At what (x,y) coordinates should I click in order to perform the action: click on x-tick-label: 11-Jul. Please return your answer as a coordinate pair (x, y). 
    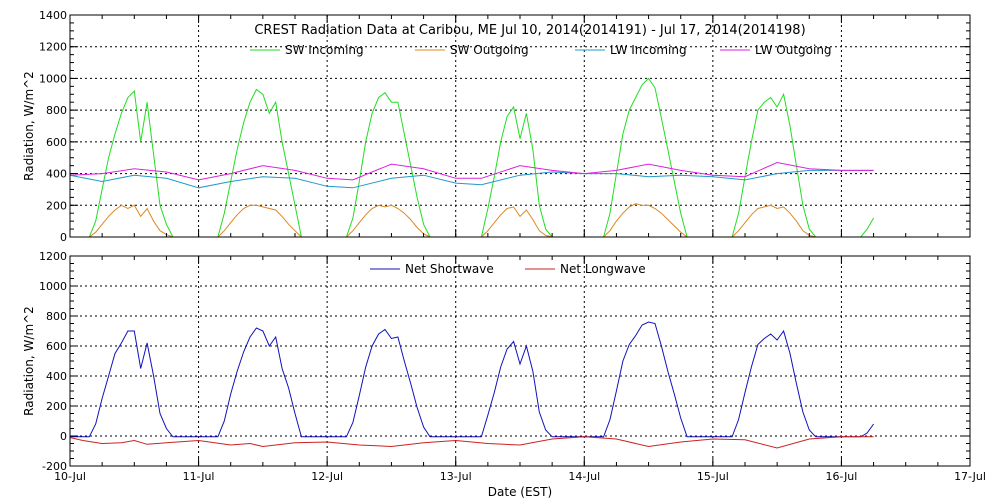
    Looking at the image, I should click on (199, 476).